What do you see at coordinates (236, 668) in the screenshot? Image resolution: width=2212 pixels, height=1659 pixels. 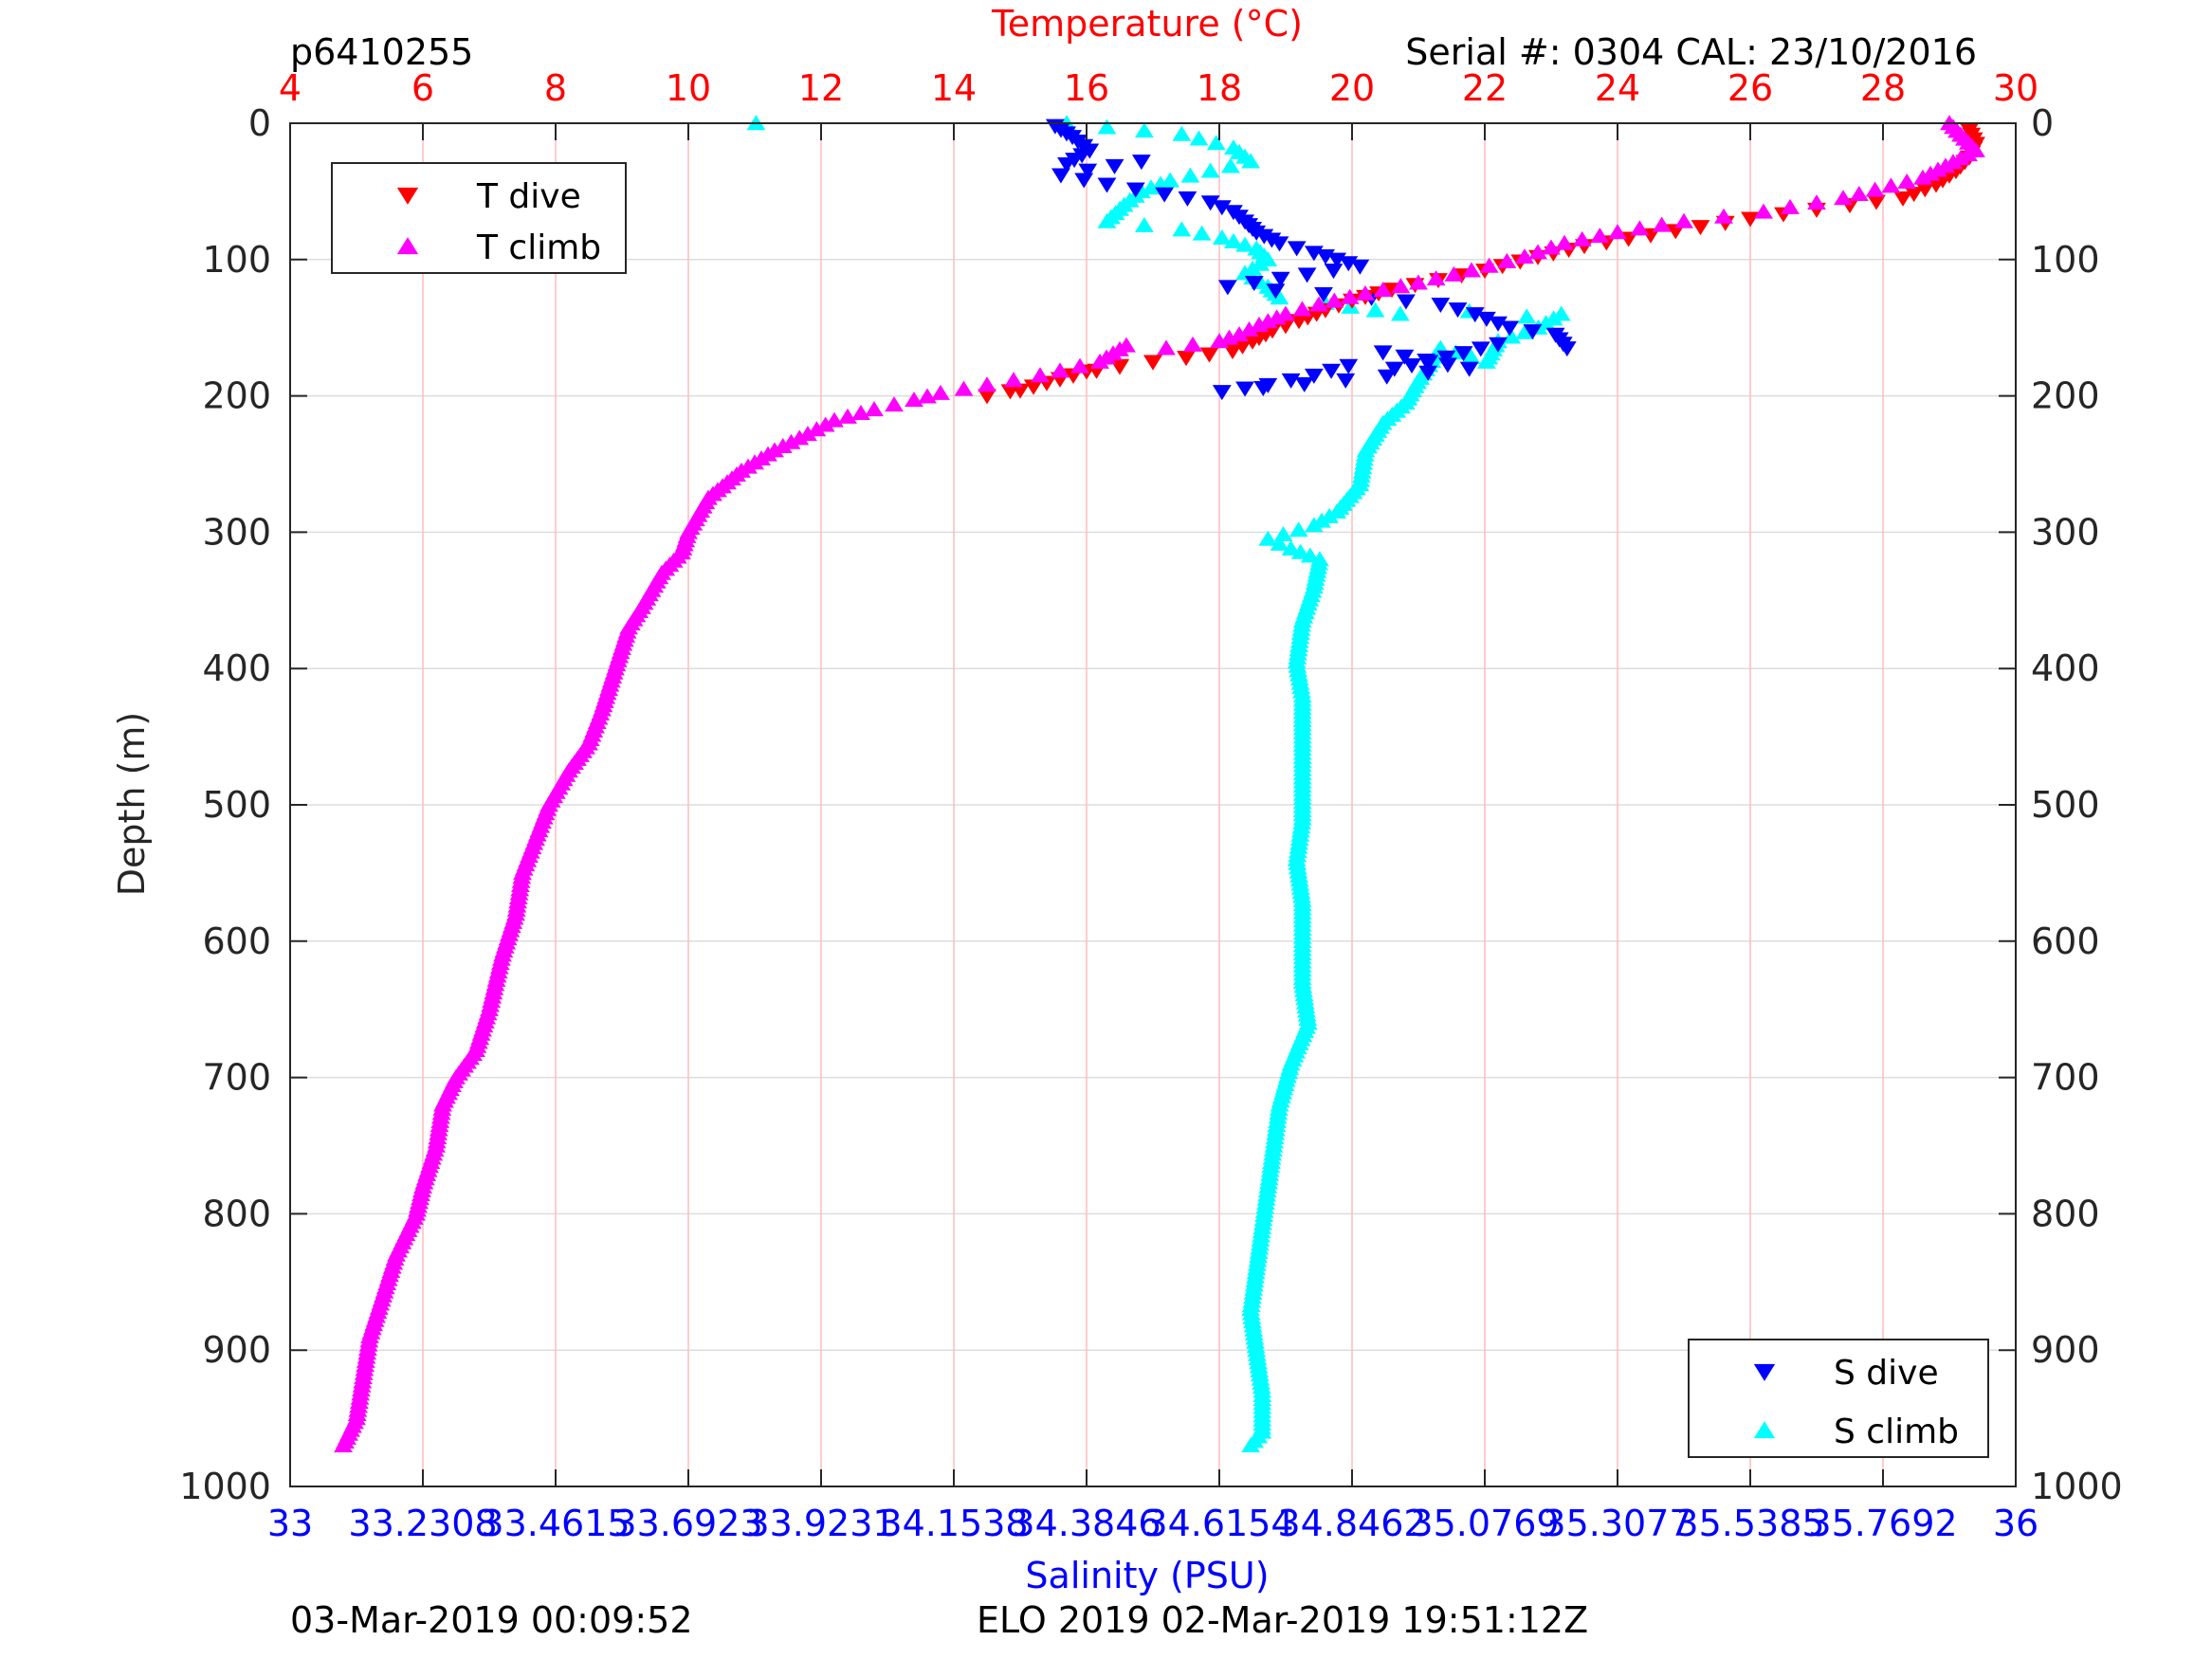 I see `depth-tick-label-left: 400` at bounding box center [236, 668].